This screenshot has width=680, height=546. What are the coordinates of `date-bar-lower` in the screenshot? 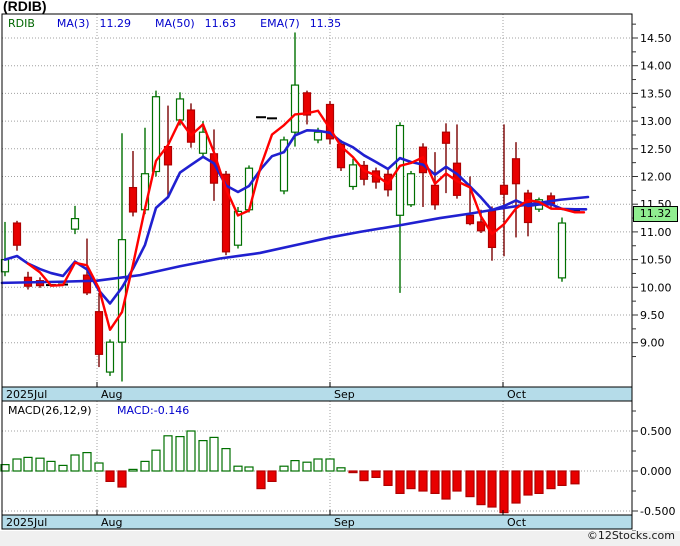 It's located at (317, 522).